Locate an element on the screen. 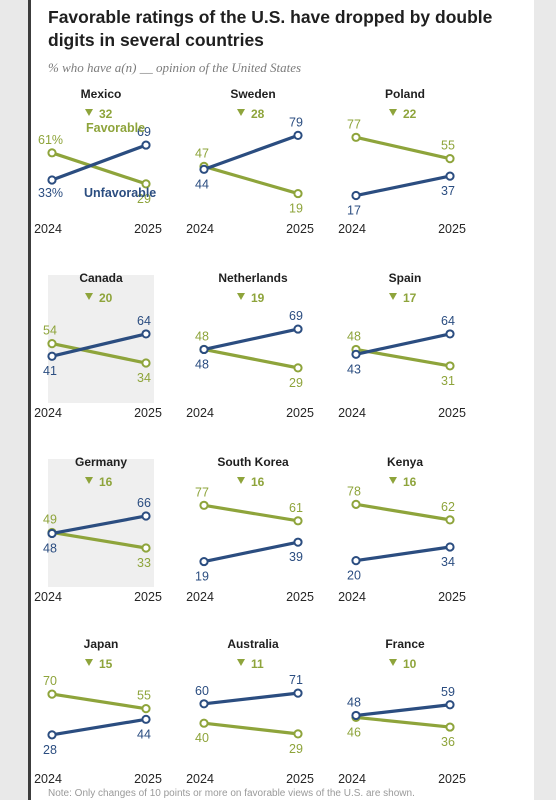  country-chart-germany: Germany 16 49 48 33 66 2024 2025 is located at coordinates (98, 529).